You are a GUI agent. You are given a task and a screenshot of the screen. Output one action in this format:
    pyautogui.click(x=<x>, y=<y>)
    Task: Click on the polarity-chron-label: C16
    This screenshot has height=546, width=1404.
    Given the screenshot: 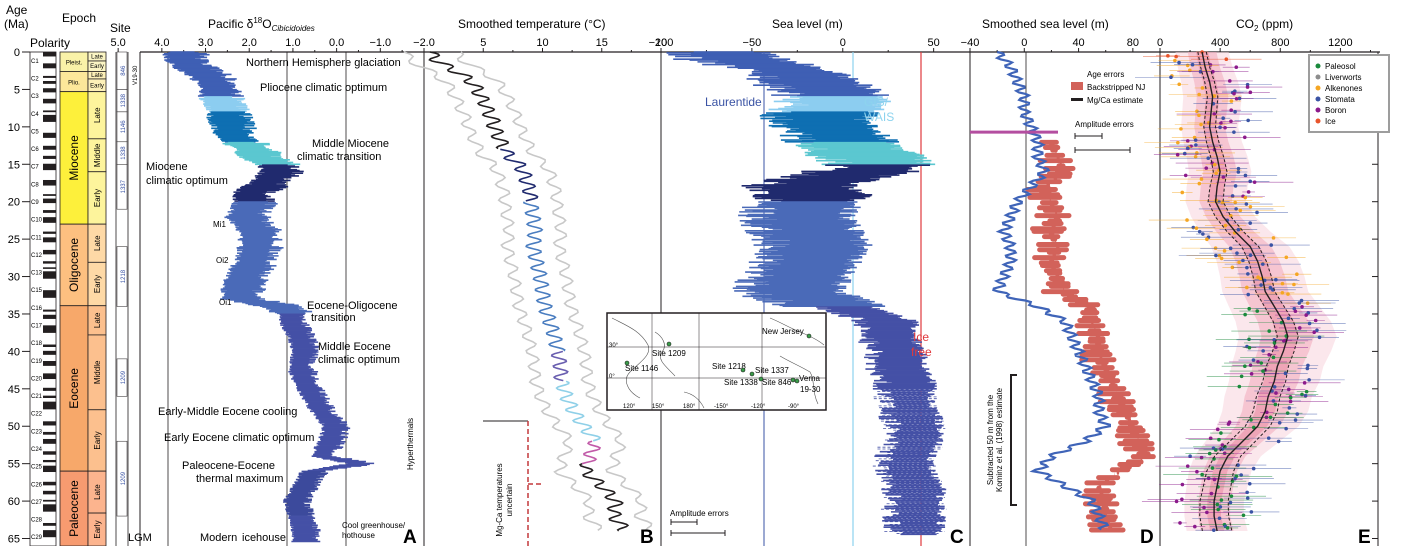 What is the action you would take?
    pyautogui.click(x=37, y=309)
    